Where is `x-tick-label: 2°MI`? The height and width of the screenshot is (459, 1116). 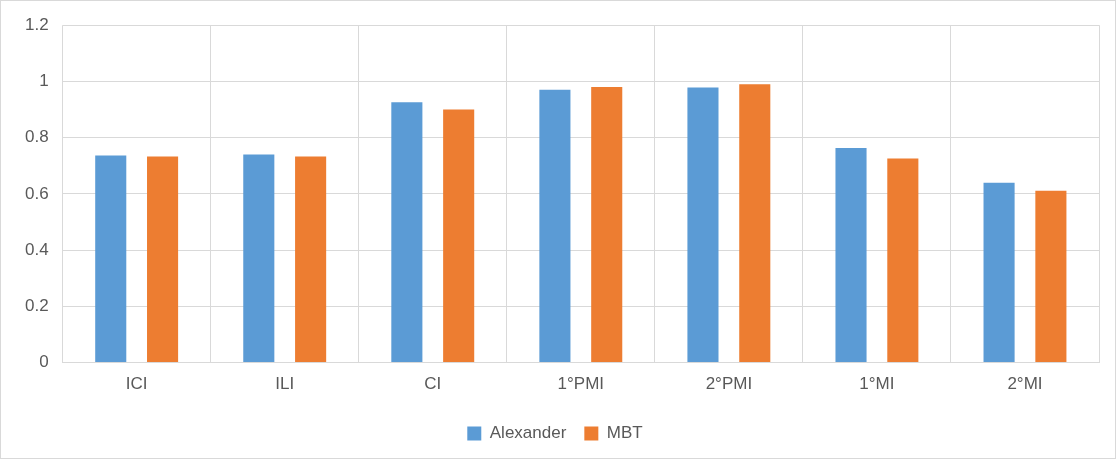
x-tick-label: 2°MI is located at coordinates (1025, 384).